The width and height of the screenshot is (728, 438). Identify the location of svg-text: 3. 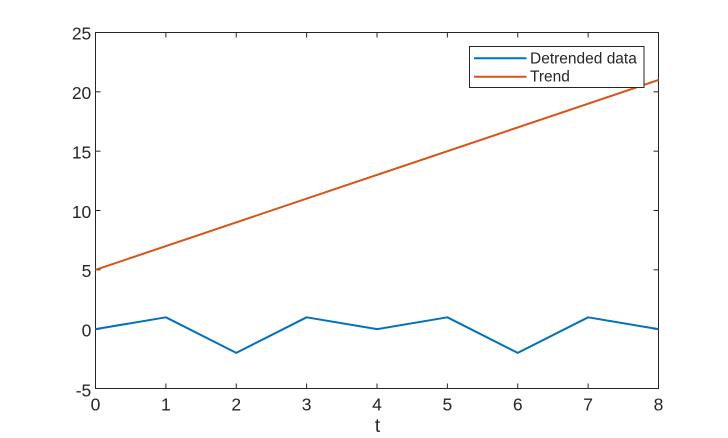
(307, 404).